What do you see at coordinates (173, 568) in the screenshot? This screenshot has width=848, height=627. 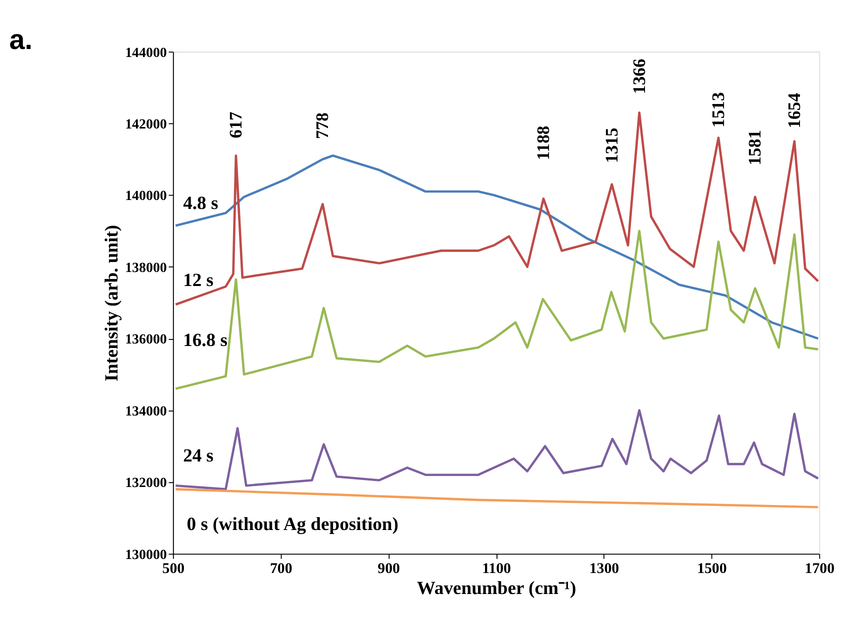 I see `x-tick-label: 500` at bounding box center [173, 568].